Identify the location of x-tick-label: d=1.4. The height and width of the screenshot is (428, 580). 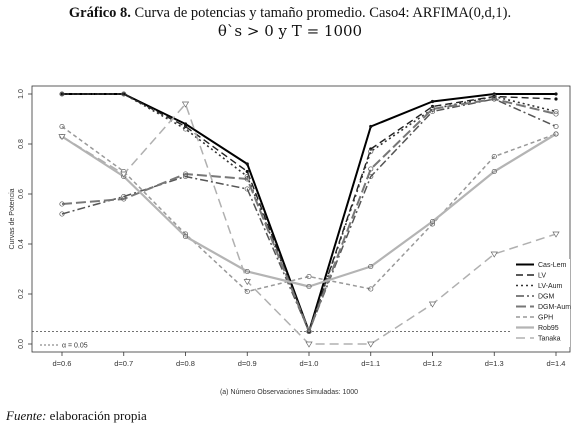
(556, 363).